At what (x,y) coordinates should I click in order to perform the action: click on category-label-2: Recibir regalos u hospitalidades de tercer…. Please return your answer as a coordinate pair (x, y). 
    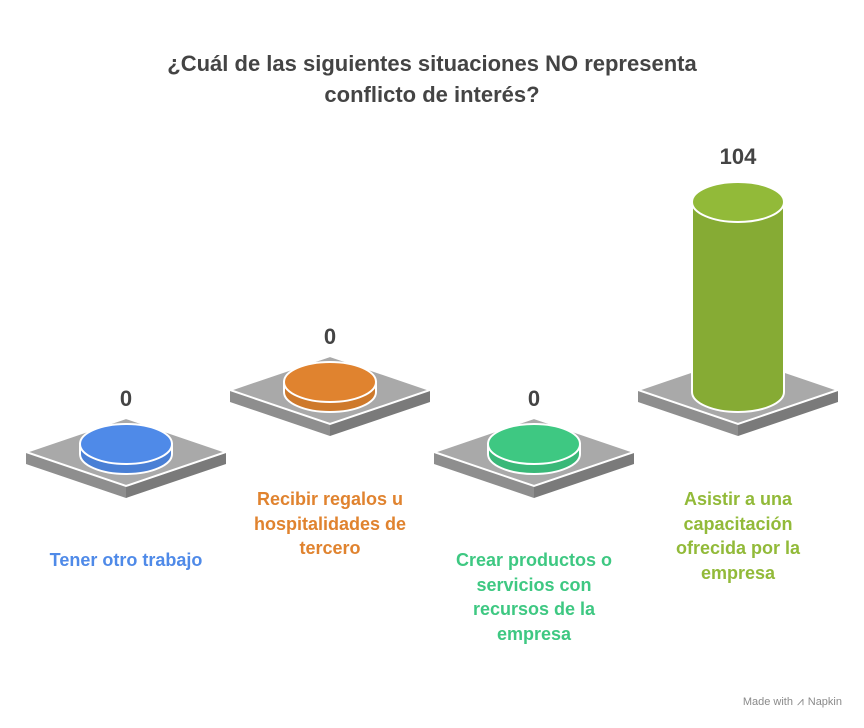
    Looking at the image, I should click on (330, 524).